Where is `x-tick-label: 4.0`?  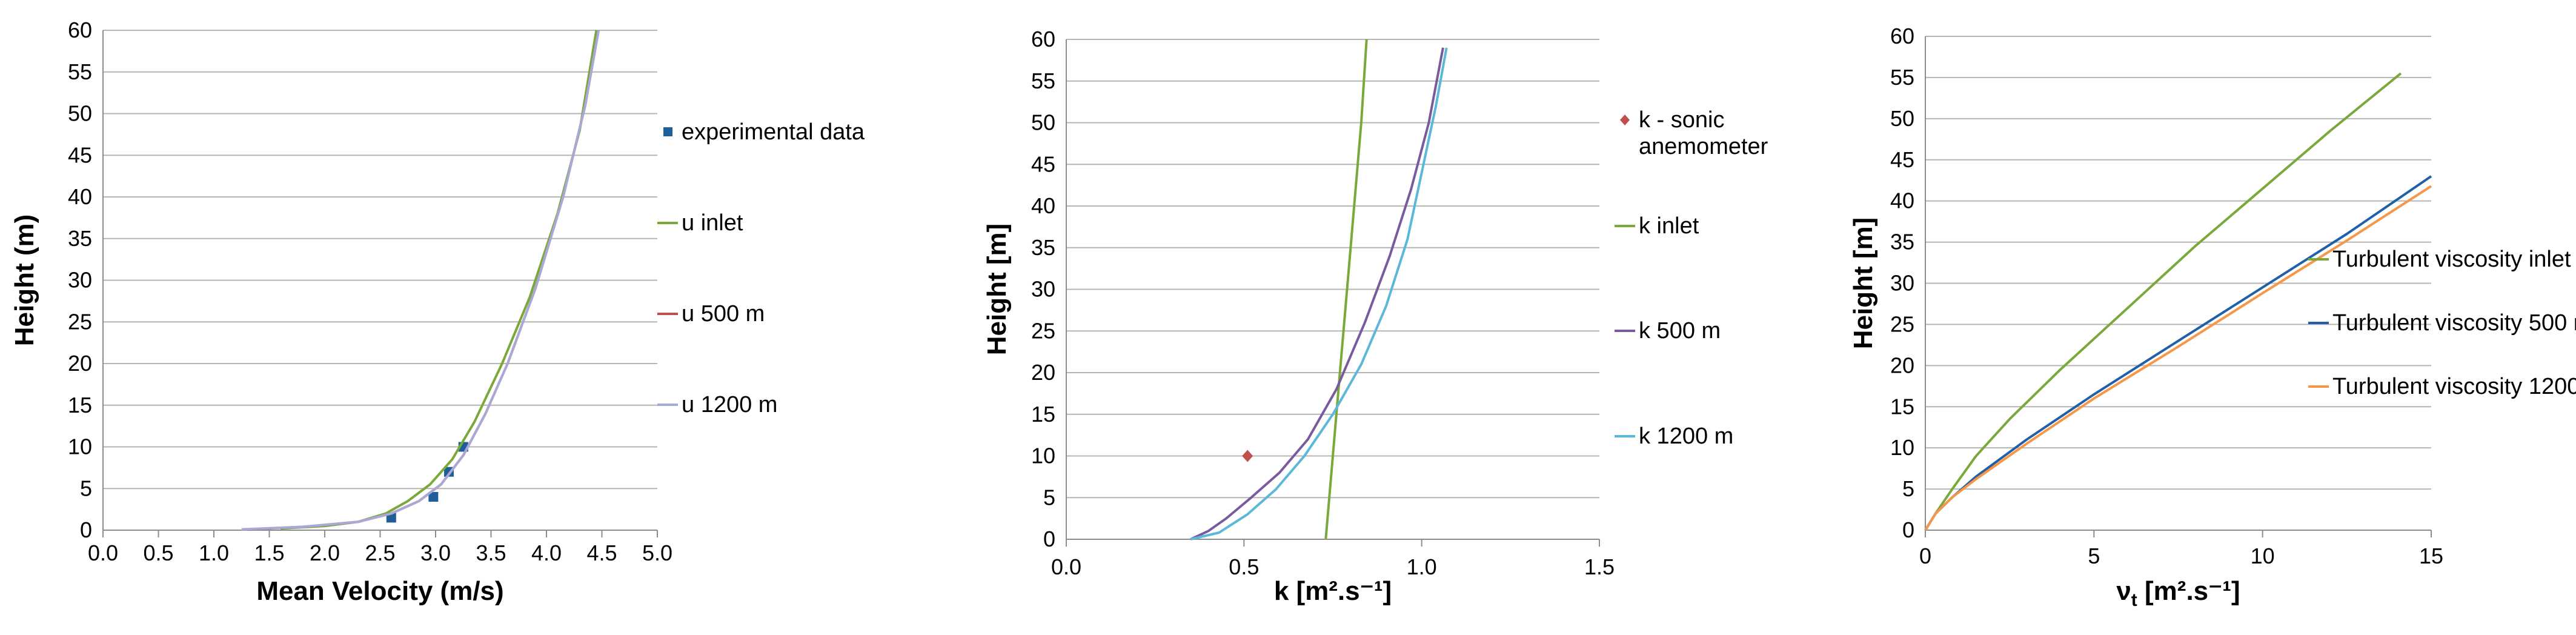 x-tick-label: 4.0 is located at coordinates (546, 552).